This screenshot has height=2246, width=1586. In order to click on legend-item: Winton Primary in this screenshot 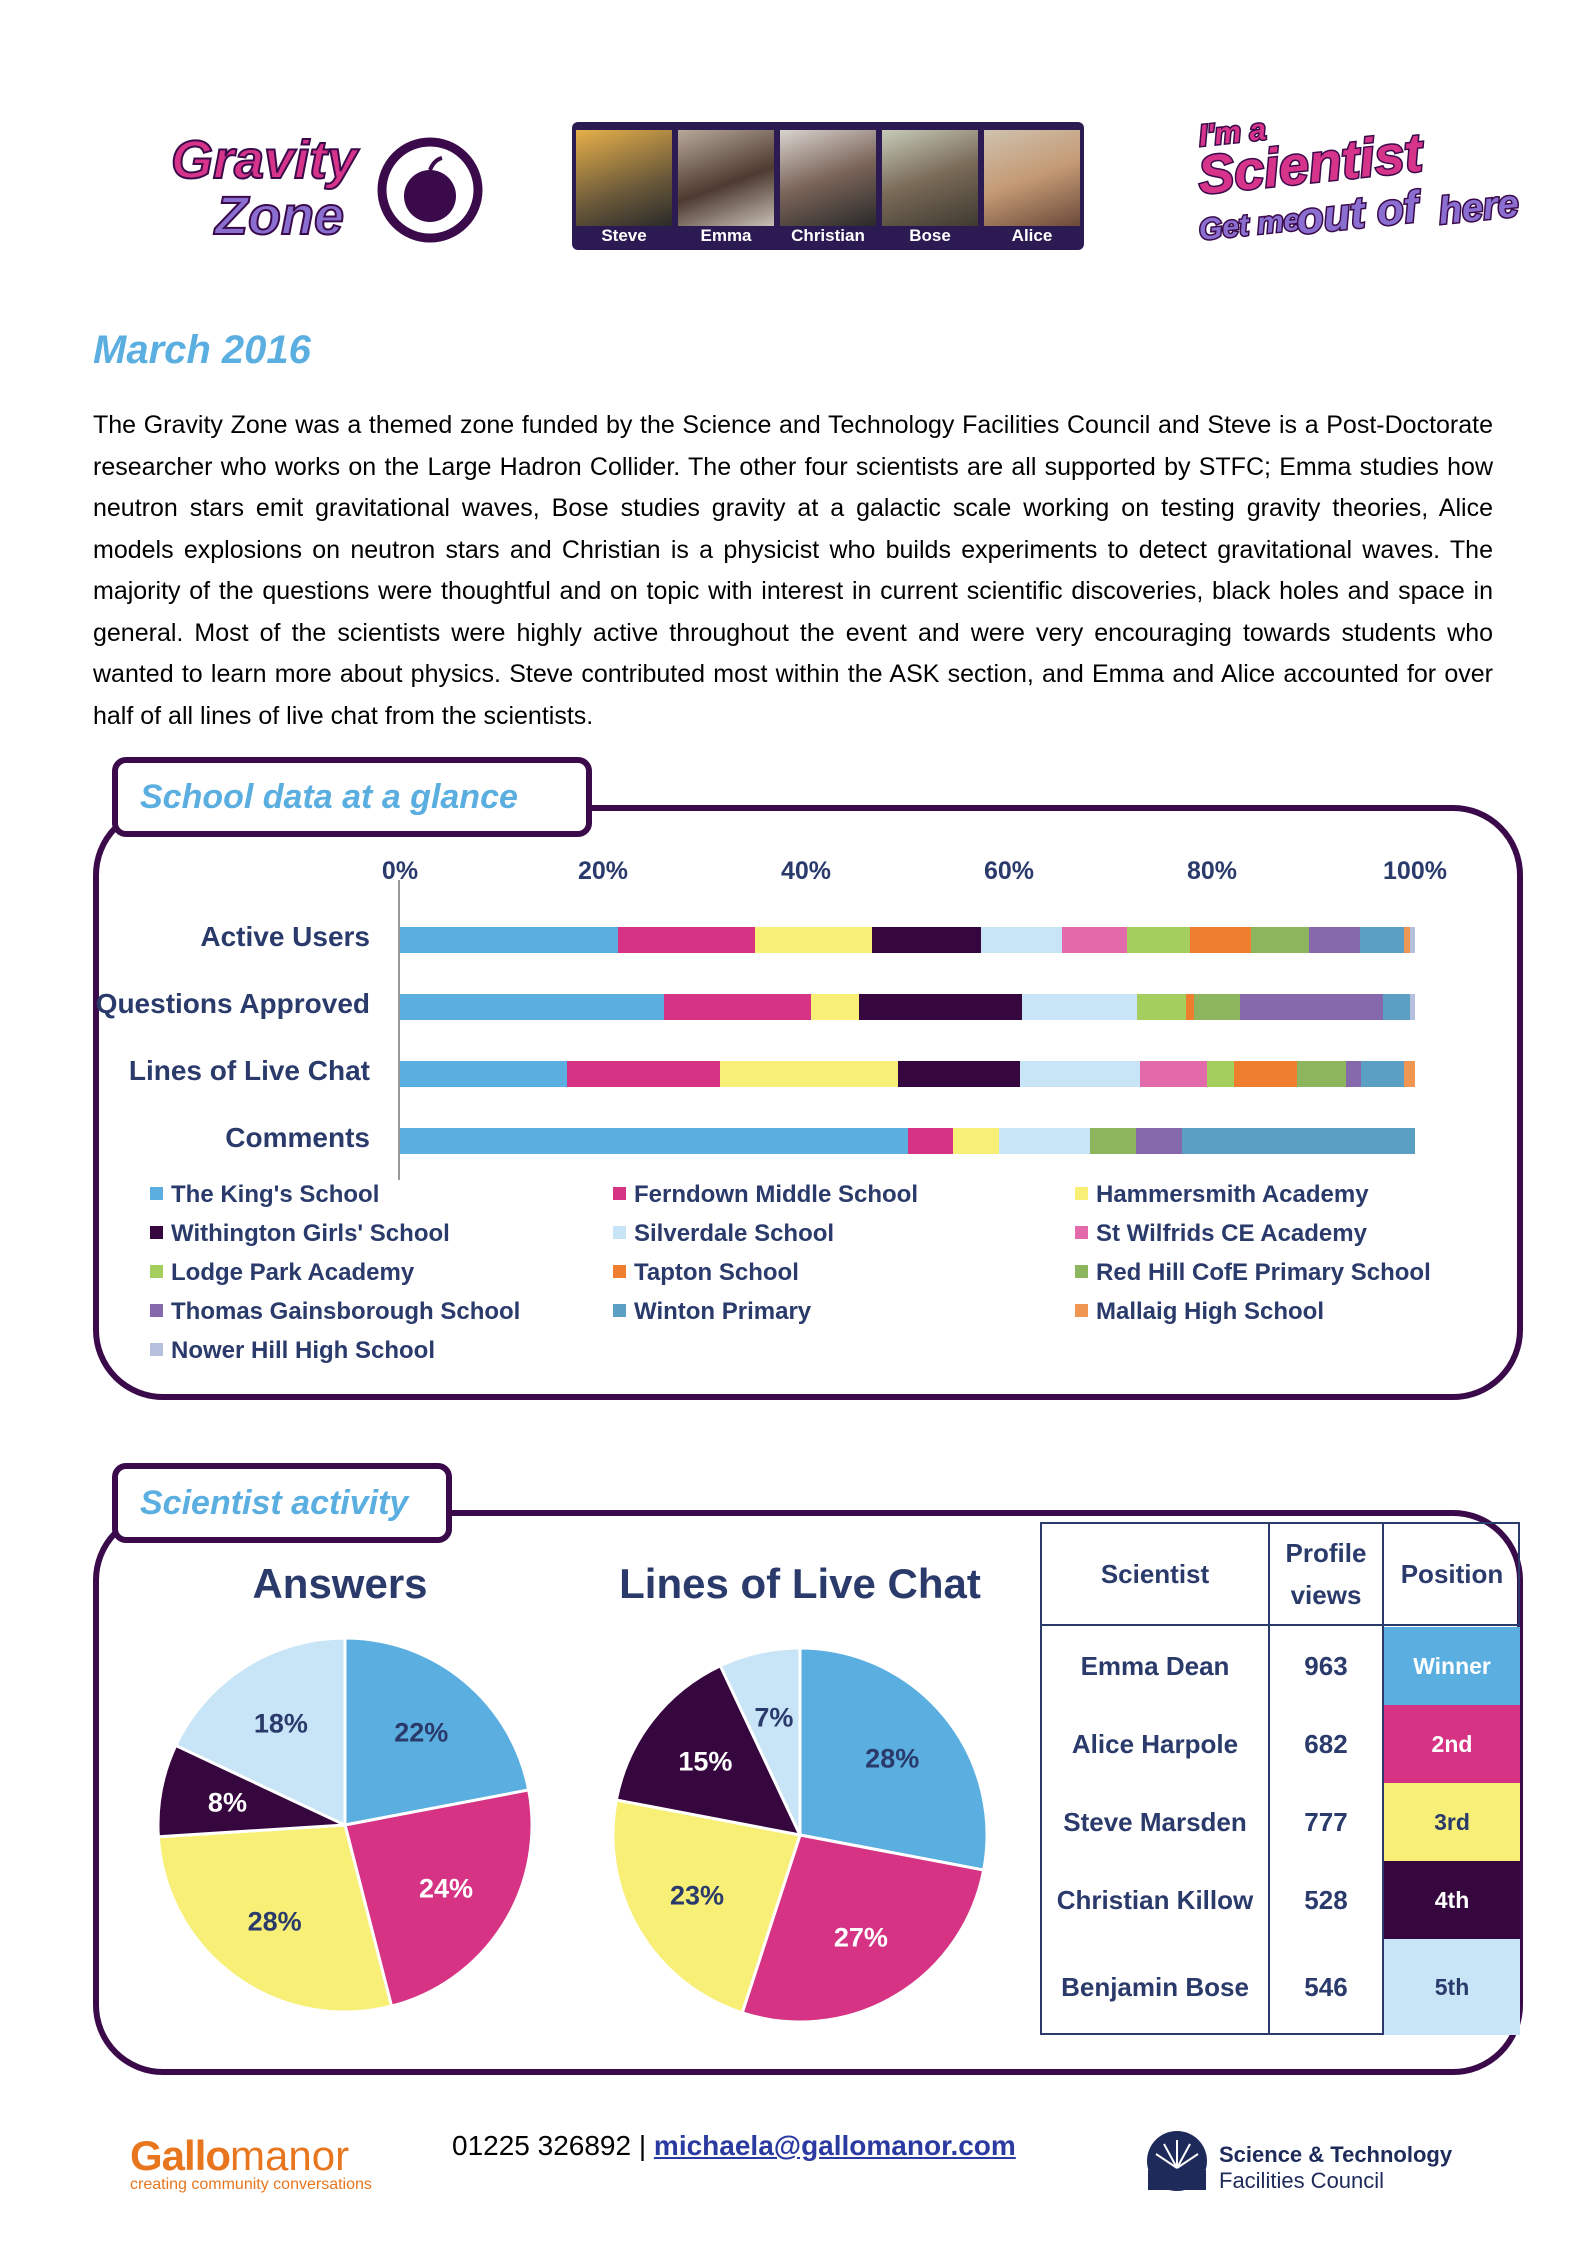, I will do `click(712, 1312)`.